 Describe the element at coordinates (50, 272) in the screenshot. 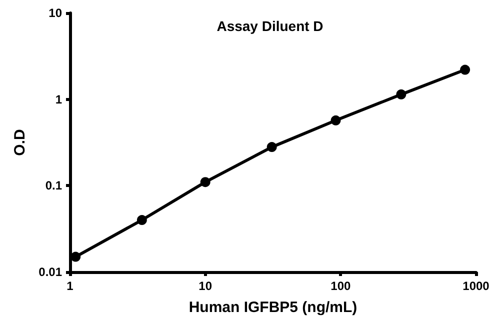

I see `y-tick-label: 0.01` at that location.